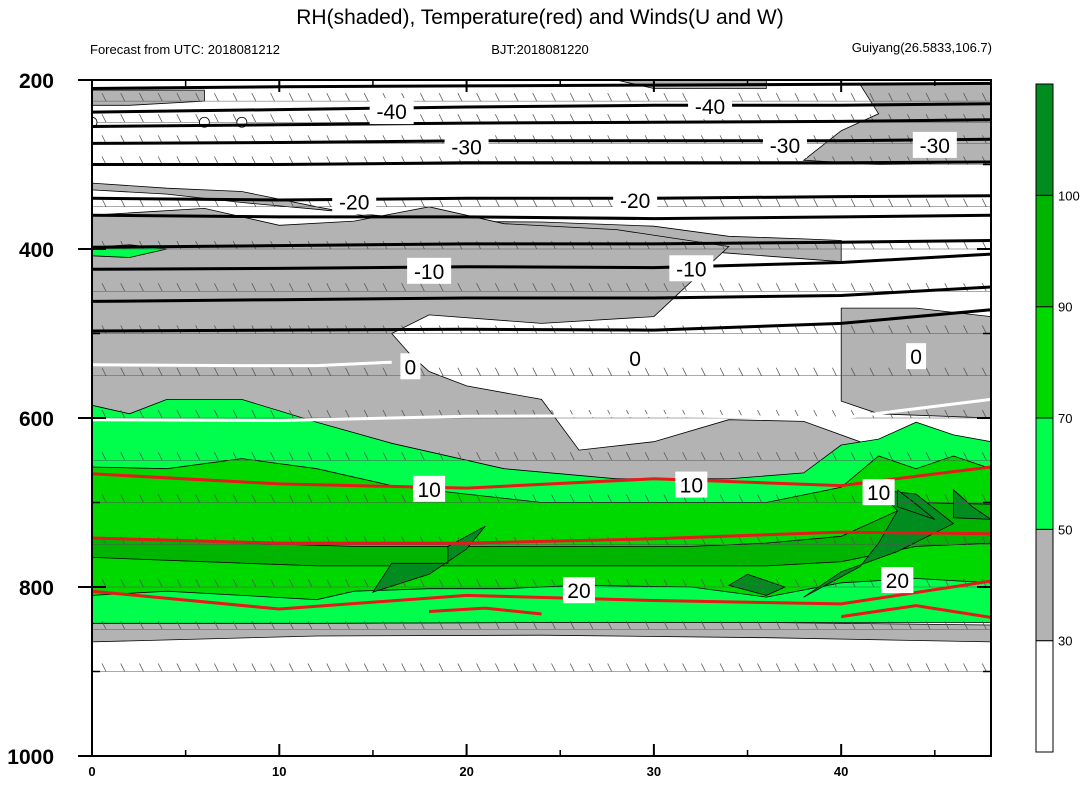 This screenshot has height=806, width=1087. Describe the element at coordinates (922, 47) in the screenshot. I see `station-location-label: Guiyang(26.5833,106.7)` at that location.